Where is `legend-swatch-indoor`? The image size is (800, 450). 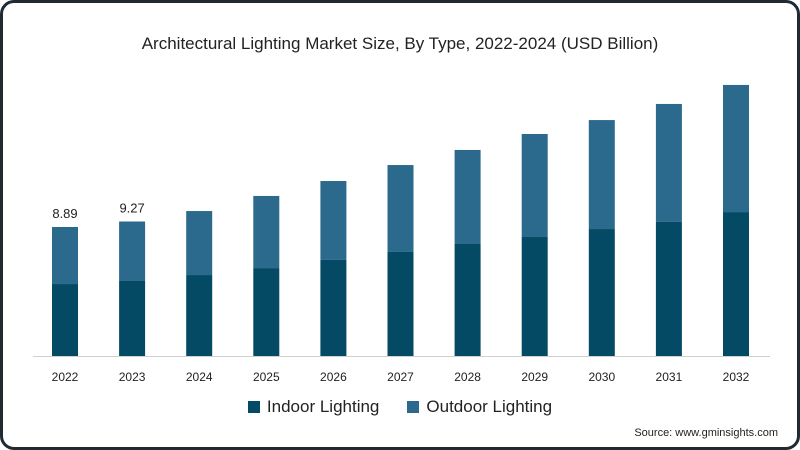
legend-swatch-indoor is located at coordinates (253, 407).